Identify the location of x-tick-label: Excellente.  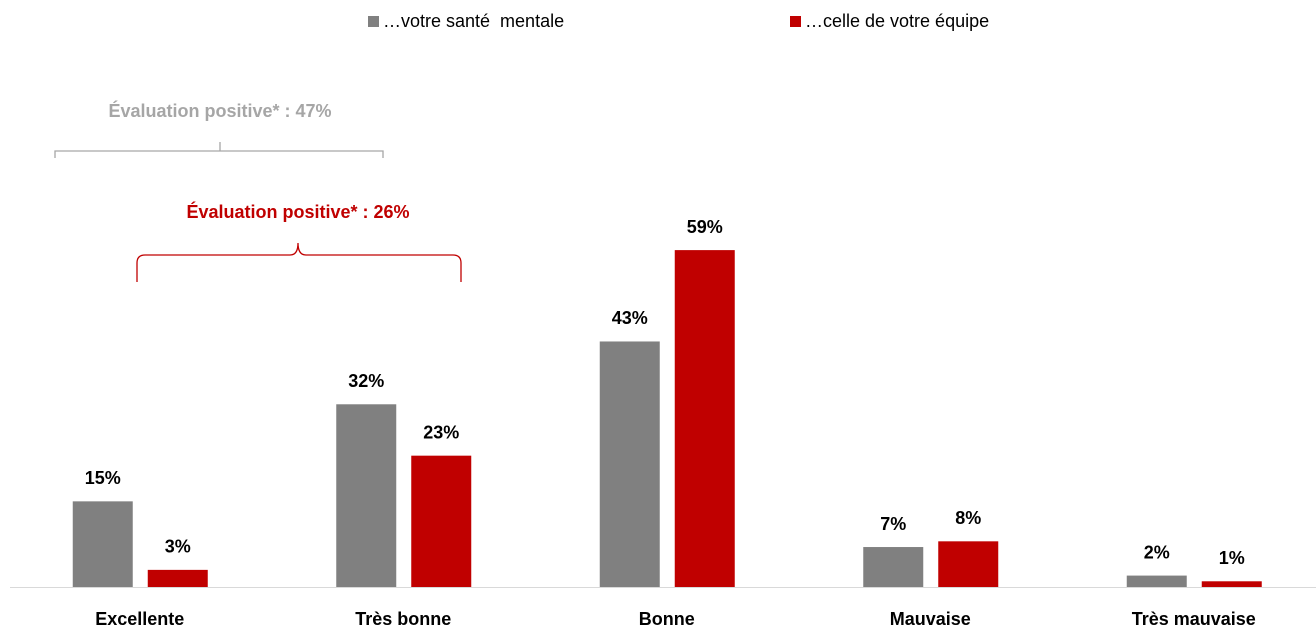
(139, 619).